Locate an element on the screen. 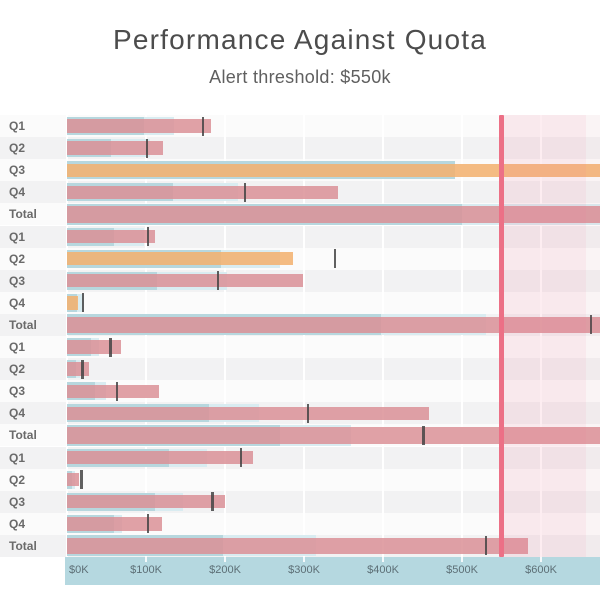 Image resolution: width=600 pixels, height=600 pixels. bullet-row-1-total: Total is located at coordinates (300, 214).